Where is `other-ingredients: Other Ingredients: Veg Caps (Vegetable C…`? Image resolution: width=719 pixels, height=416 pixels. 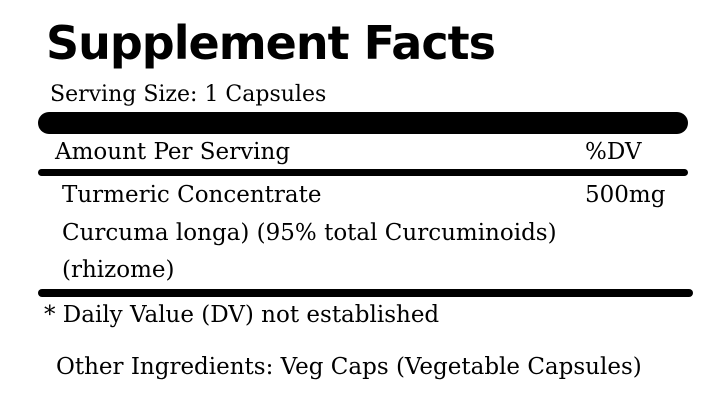 other-ingredients: Other Ingredients: Veg Caps (Vegetable C… is located at coordinates (349, 367).